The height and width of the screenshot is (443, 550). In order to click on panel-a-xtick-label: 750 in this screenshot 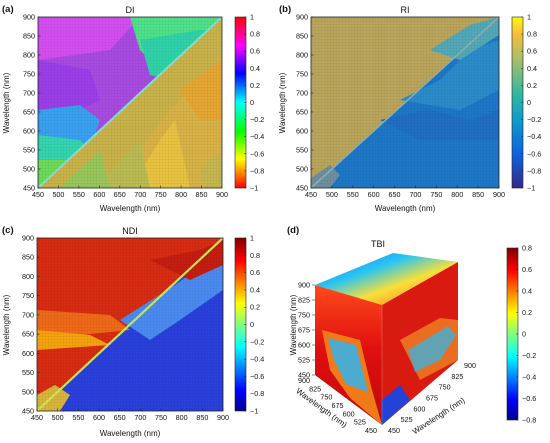, I will do `click(161, 194)`.